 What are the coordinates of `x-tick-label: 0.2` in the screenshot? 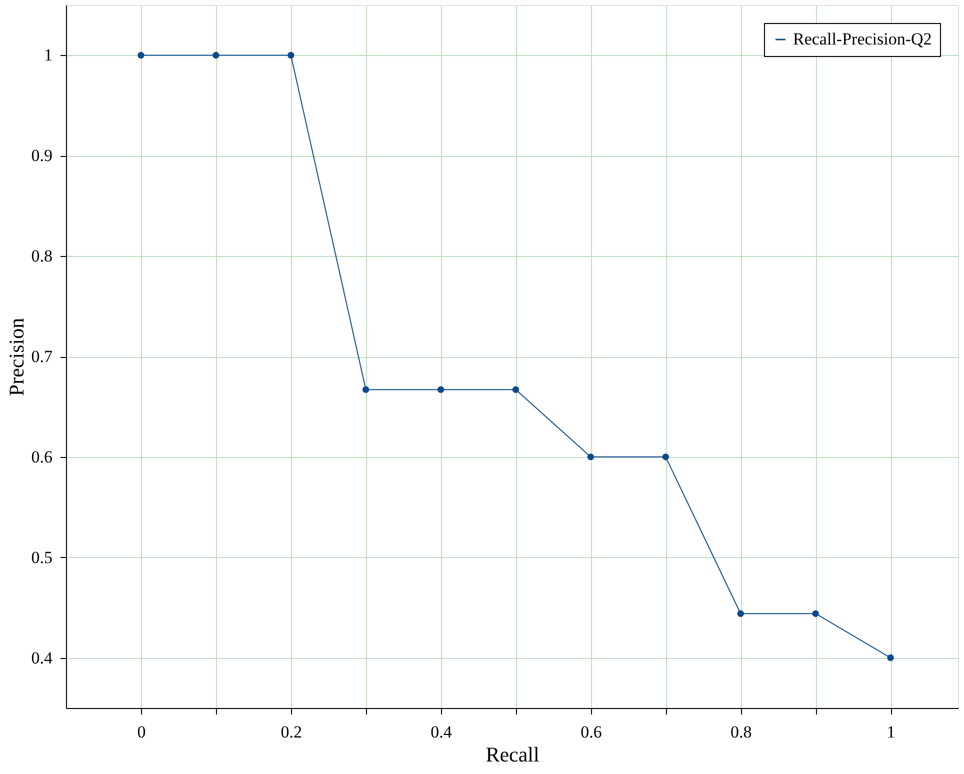 It's located at (291, 732).